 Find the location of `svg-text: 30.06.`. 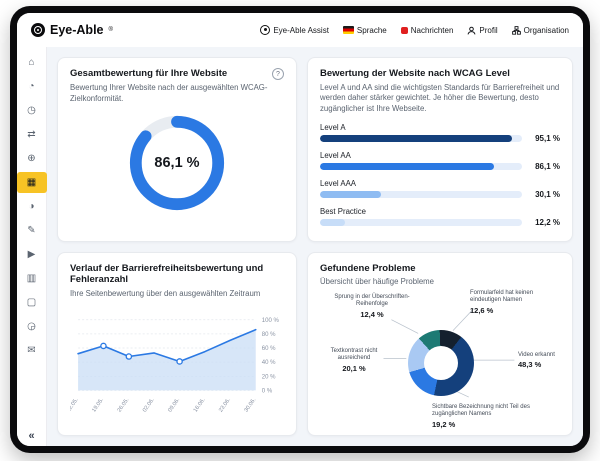

svg-text: 30.06. is located at coordinates (250, 405).